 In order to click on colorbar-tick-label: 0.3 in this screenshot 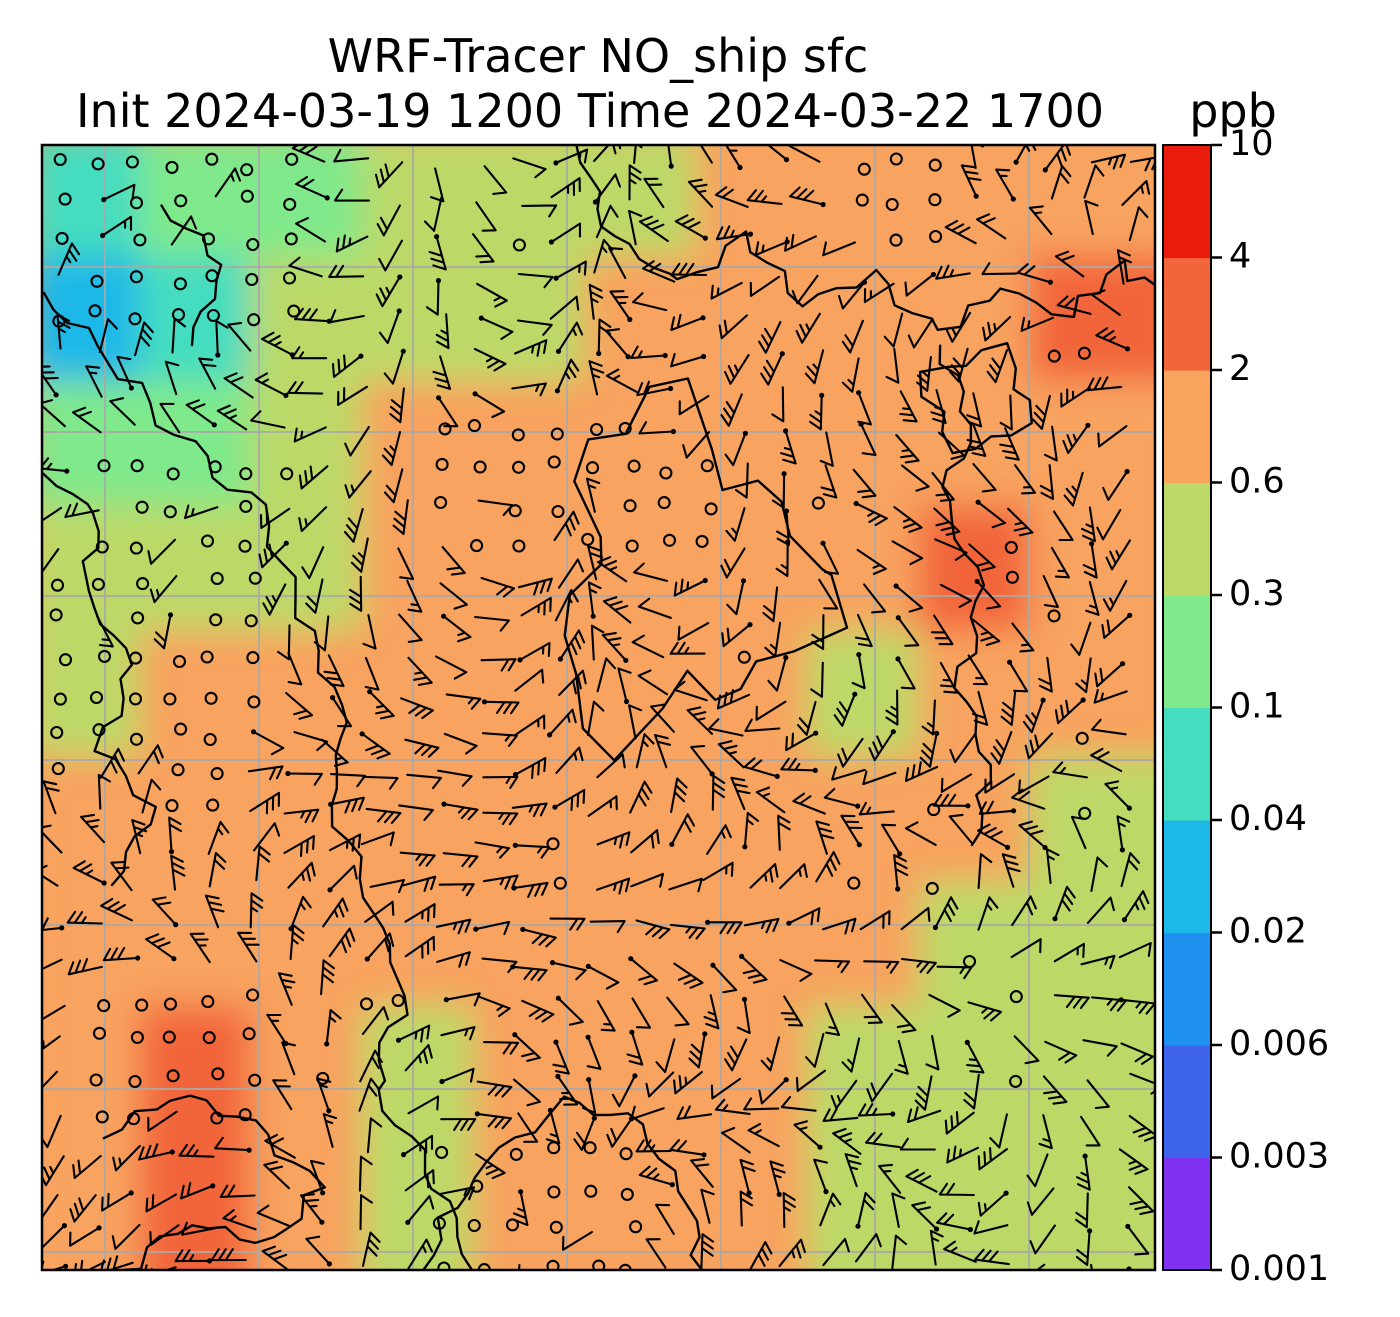, I will do `click(1257, 594)`.